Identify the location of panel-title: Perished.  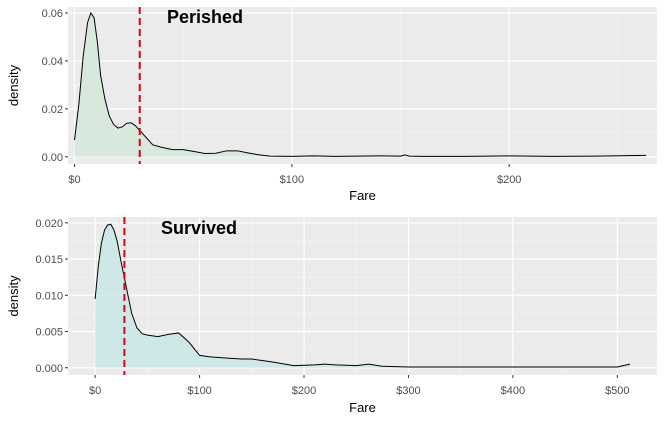
(205, 17).